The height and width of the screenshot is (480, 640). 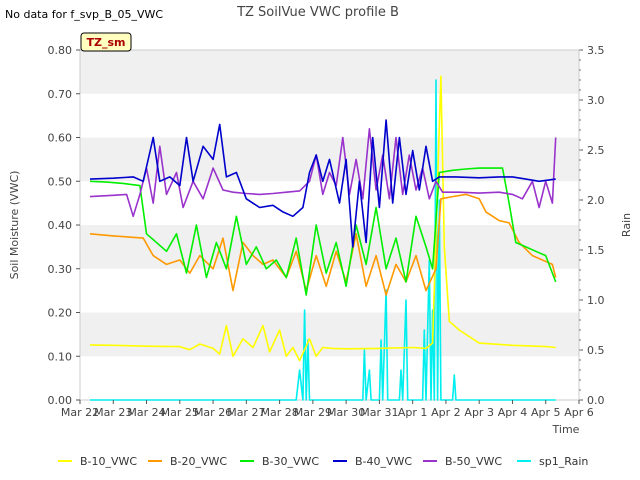 What do you see at coordinates (246, 412) in the screenshot?
I see `x-tick-label: Mar 27` at bounding box center [246, 412].